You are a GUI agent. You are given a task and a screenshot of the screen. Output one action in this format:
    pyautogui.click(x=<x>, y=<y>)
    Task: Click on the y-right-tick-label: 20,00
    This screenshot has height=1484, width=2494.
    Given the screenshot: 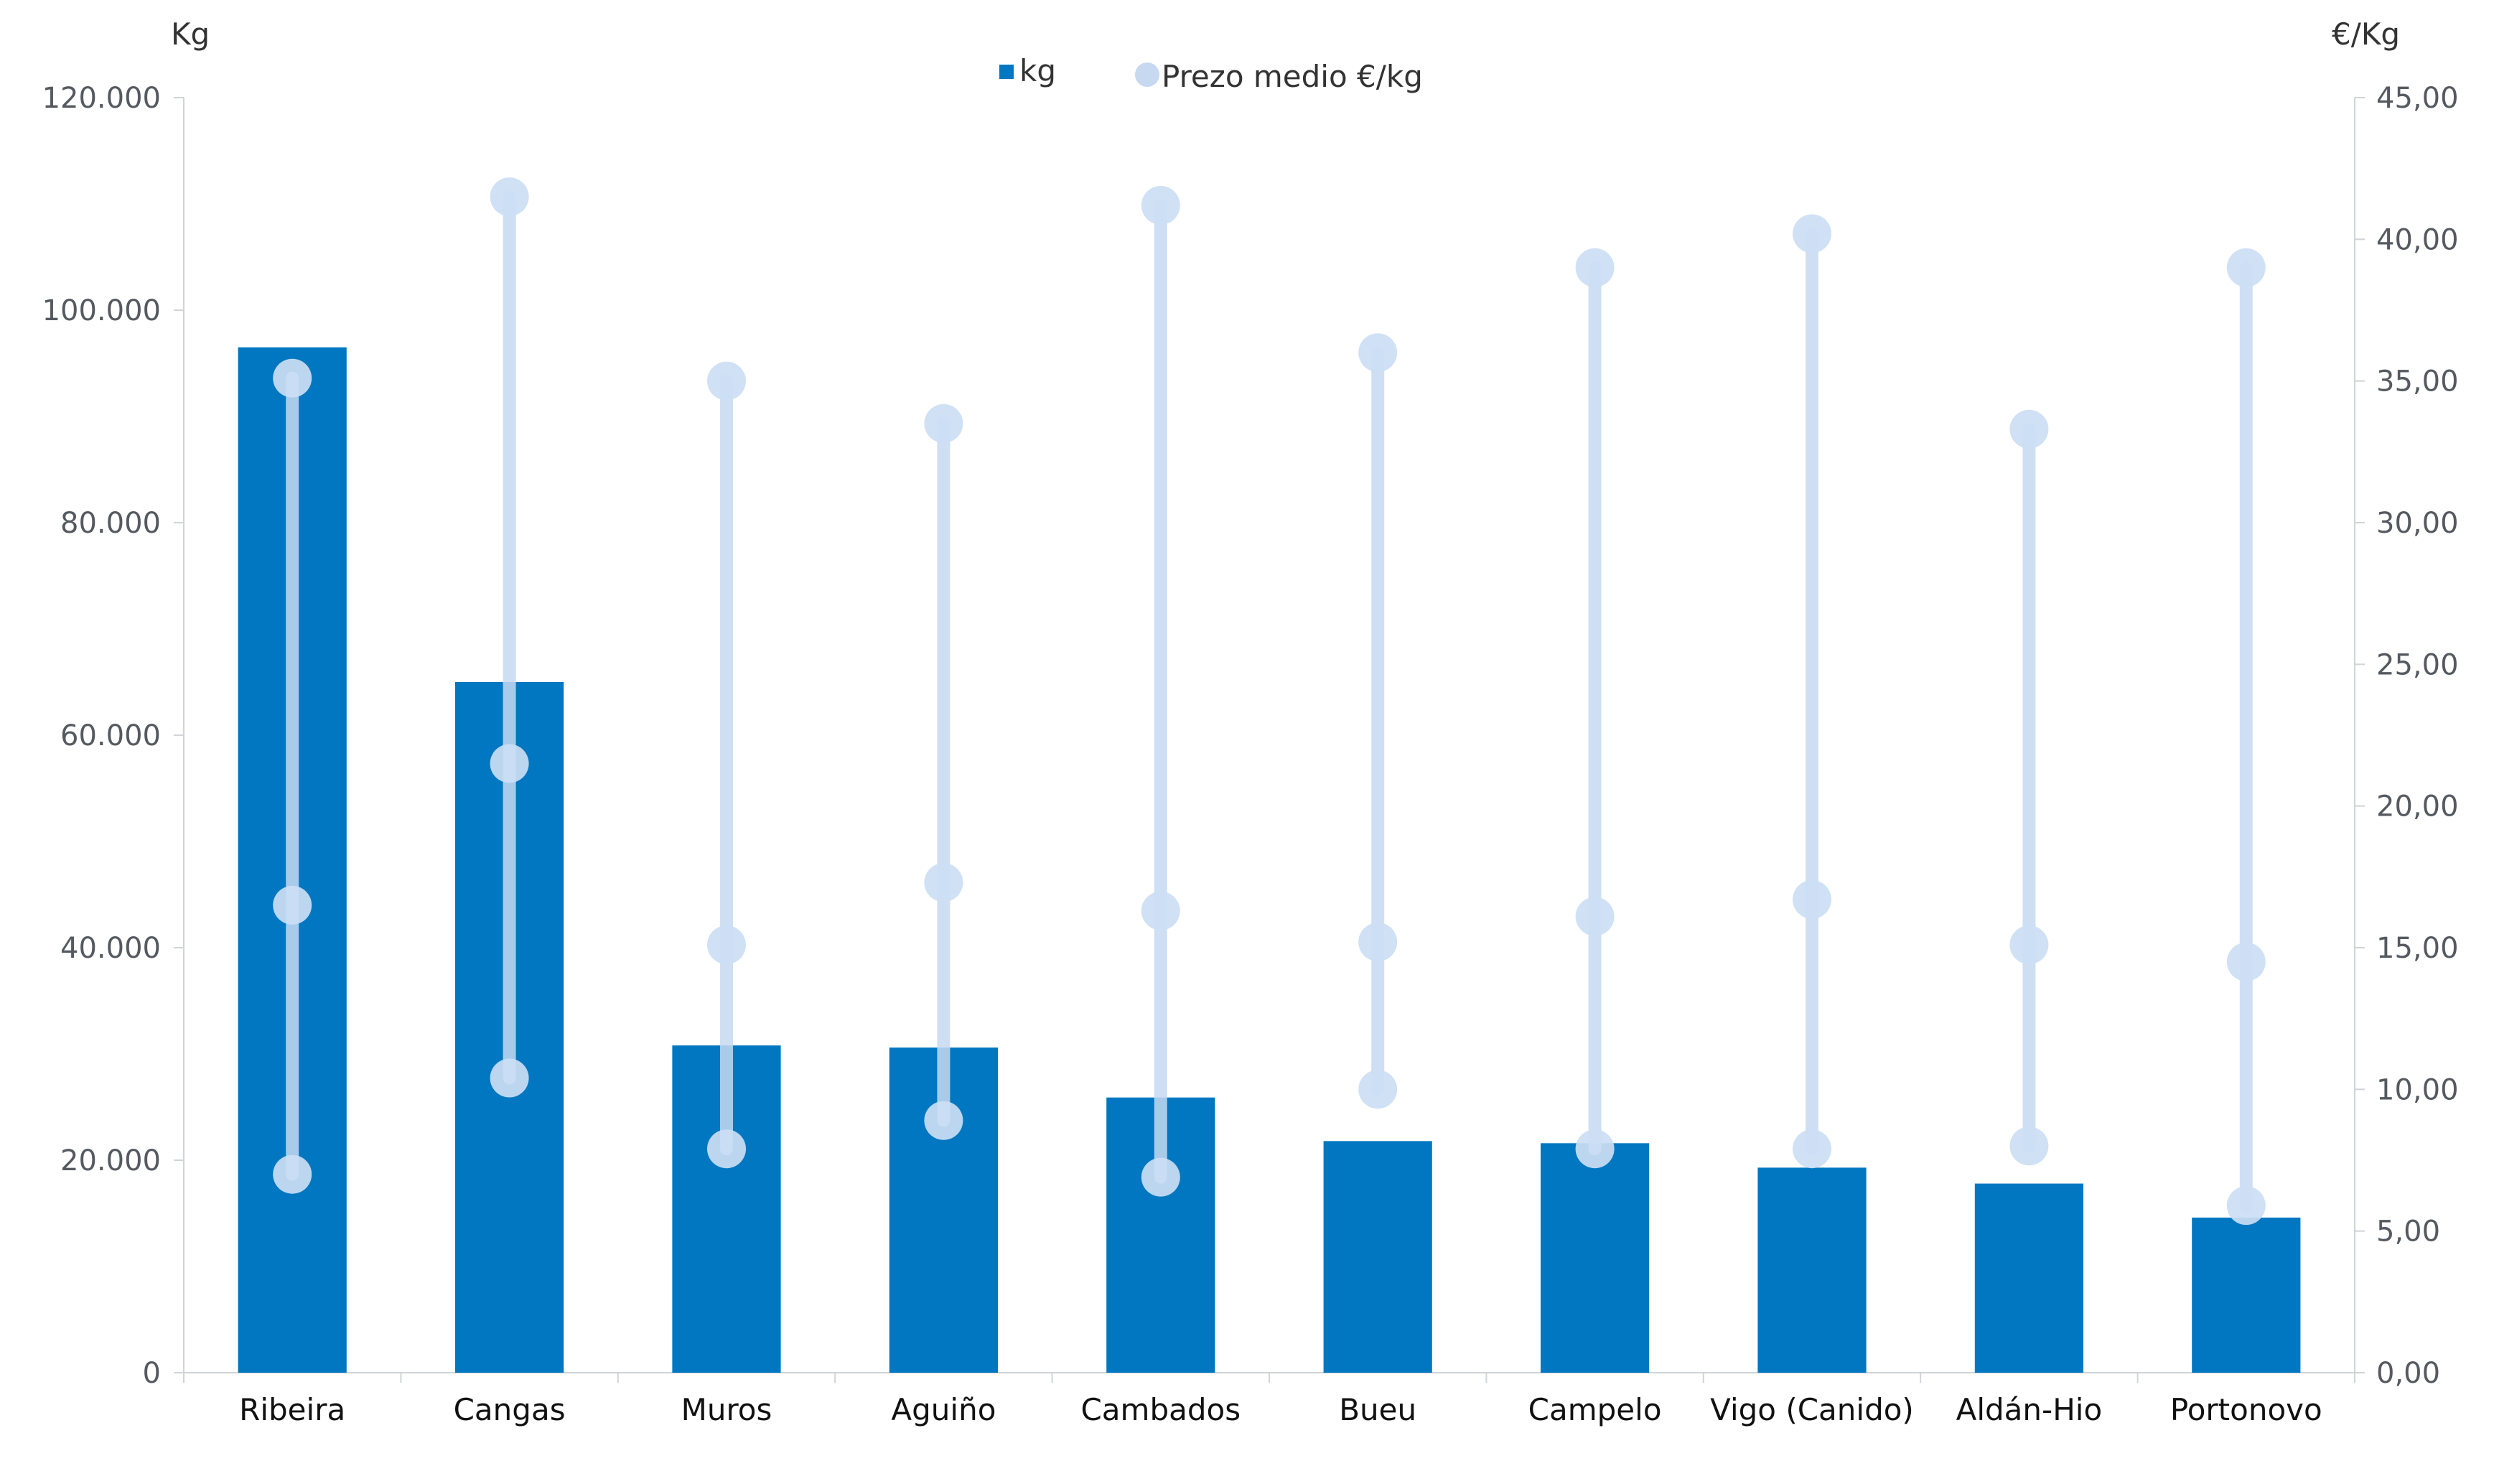 What is the action you would take?
    pyautogui.click(x=2418, y=806)
    